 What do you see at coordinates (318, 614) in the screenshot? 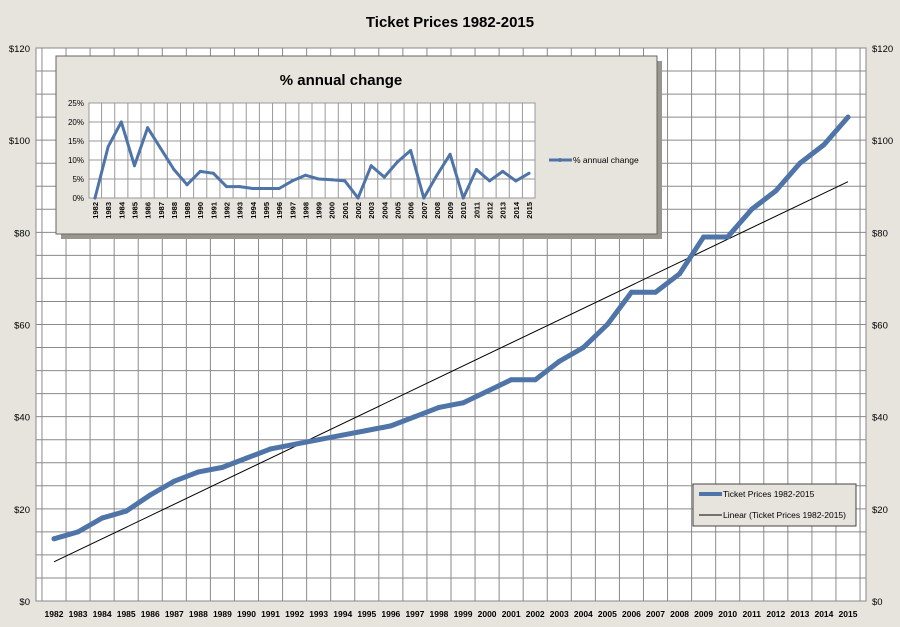
I see `x-tick-label: 1993` at bounding box center [318, 614].